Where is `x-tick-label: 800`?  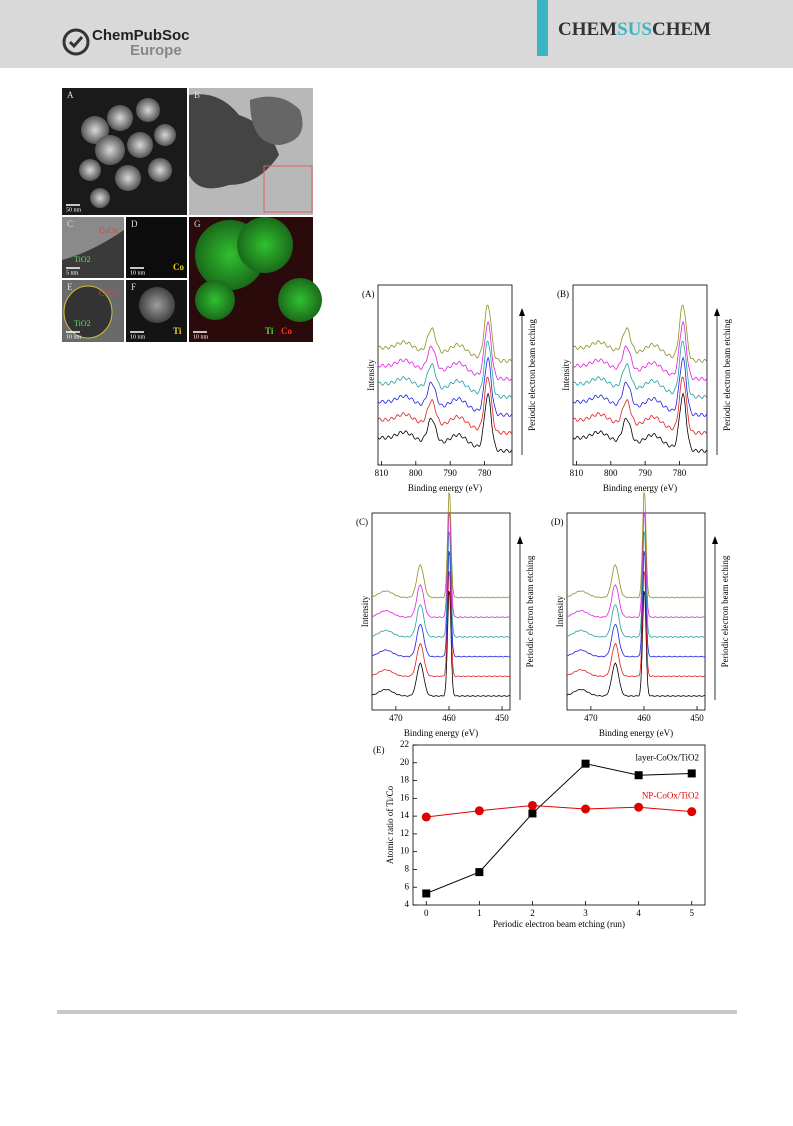 x-tick-label: 800 is located at coordinates (416, 473).